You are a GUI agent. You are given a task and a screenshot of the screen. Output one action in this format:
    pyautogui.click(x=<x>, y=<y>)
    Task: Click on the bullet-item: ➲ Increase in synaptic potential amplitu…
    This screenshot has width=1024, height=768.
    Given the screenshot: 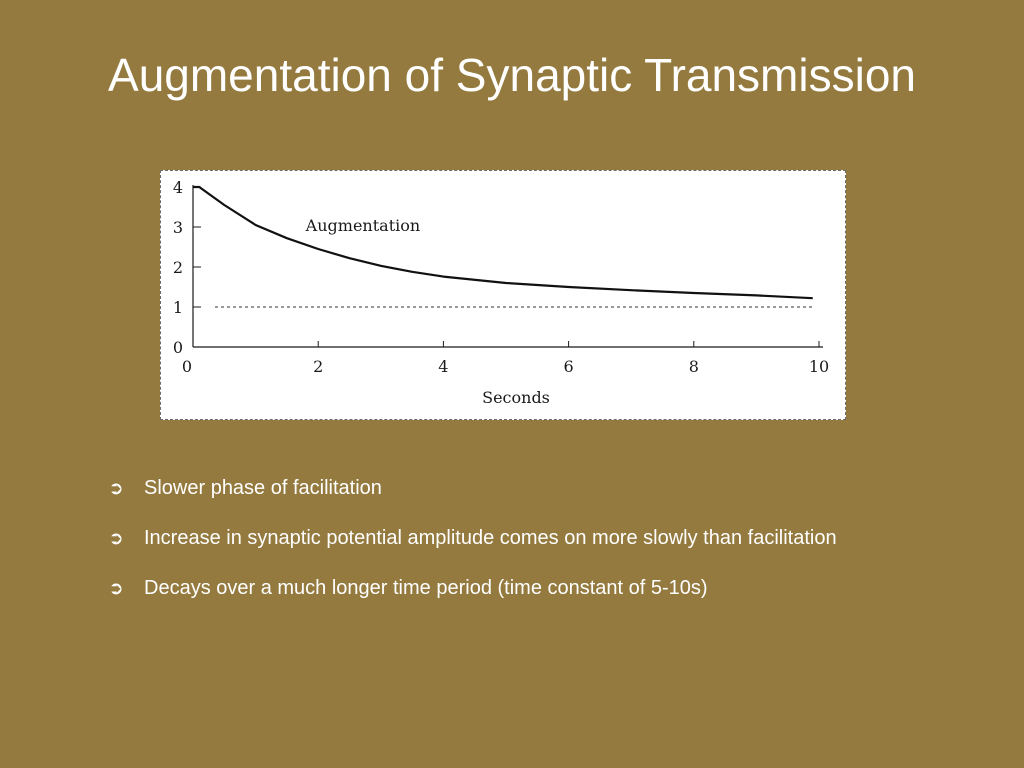 What is the action you would take?
    pyautogui.click(x=524, y=538)
    